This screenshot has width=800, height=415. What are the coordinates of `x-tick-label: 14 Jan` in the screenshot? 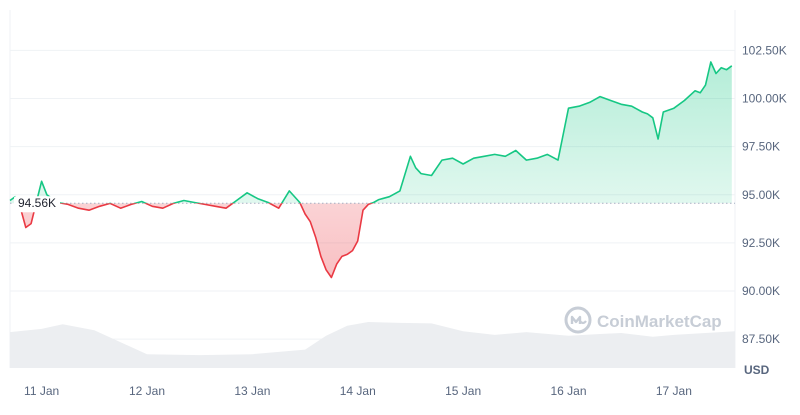 It's located at (358, 391).